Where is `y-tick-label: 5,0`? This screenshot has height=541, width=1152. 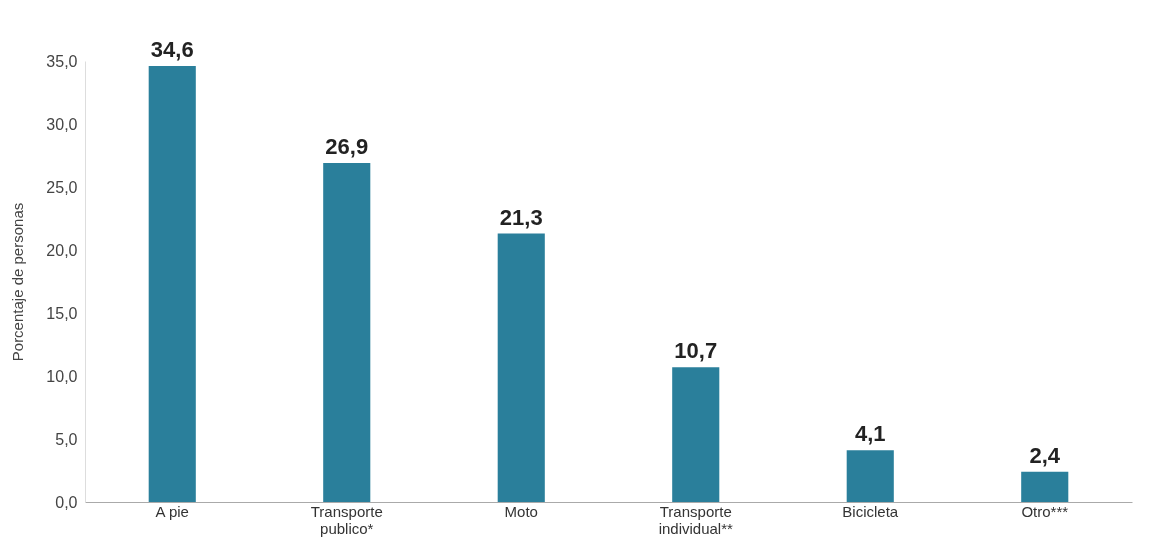
y-tick-label: 5,0 is located at coordinates (66, 439).